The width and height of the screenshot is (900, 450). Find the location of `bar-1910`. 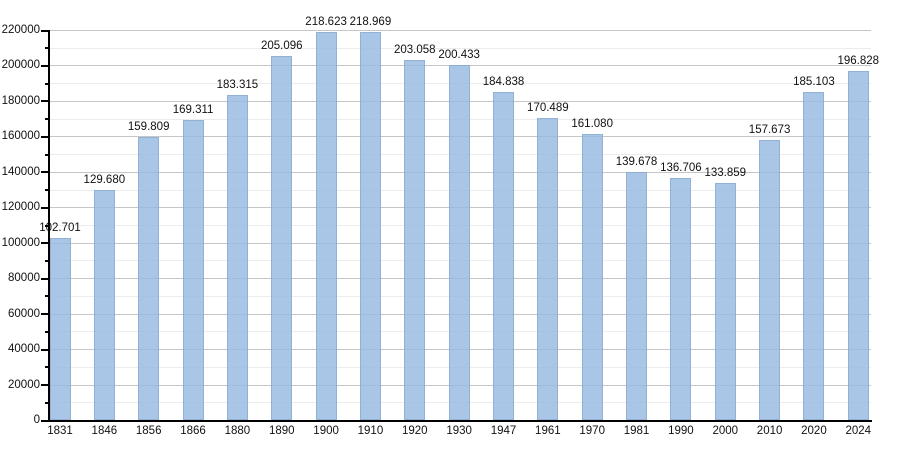

bar-1910 is located at coordinates (370, 225).